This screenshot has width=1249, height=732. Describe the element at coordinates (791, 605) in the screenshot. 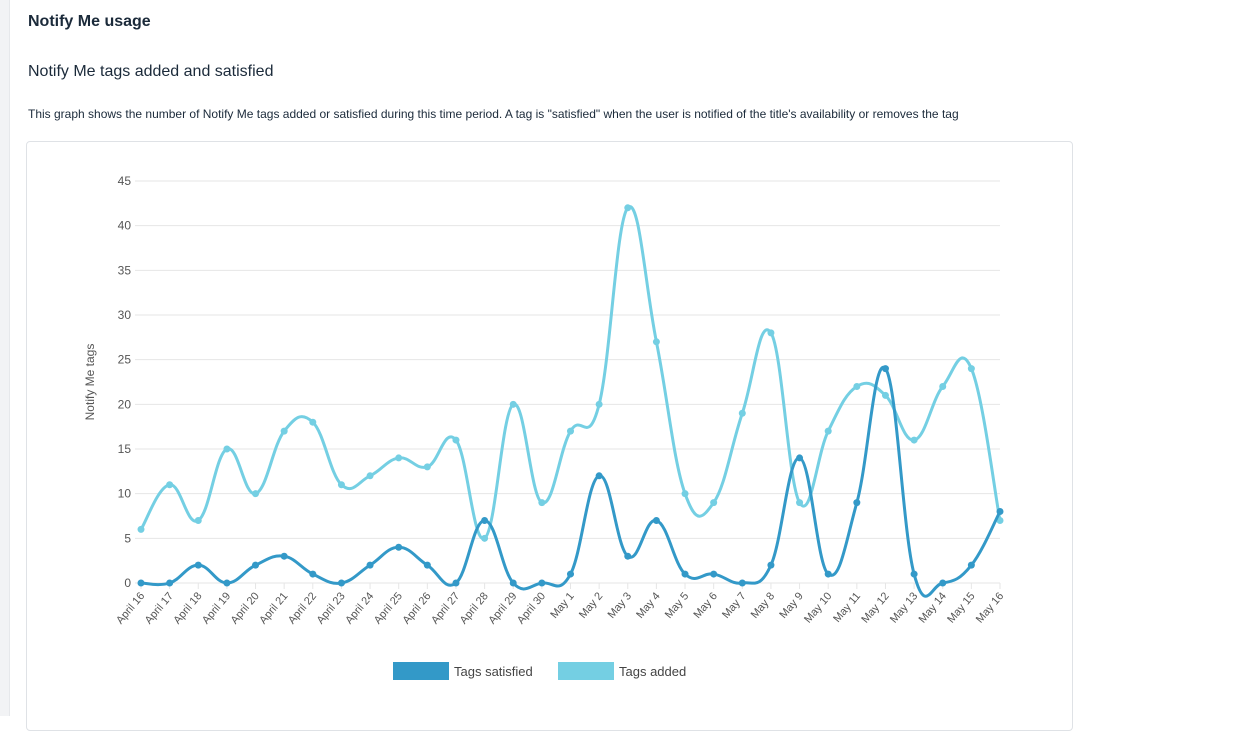

I see `x-tick-label: May 9` at that location.